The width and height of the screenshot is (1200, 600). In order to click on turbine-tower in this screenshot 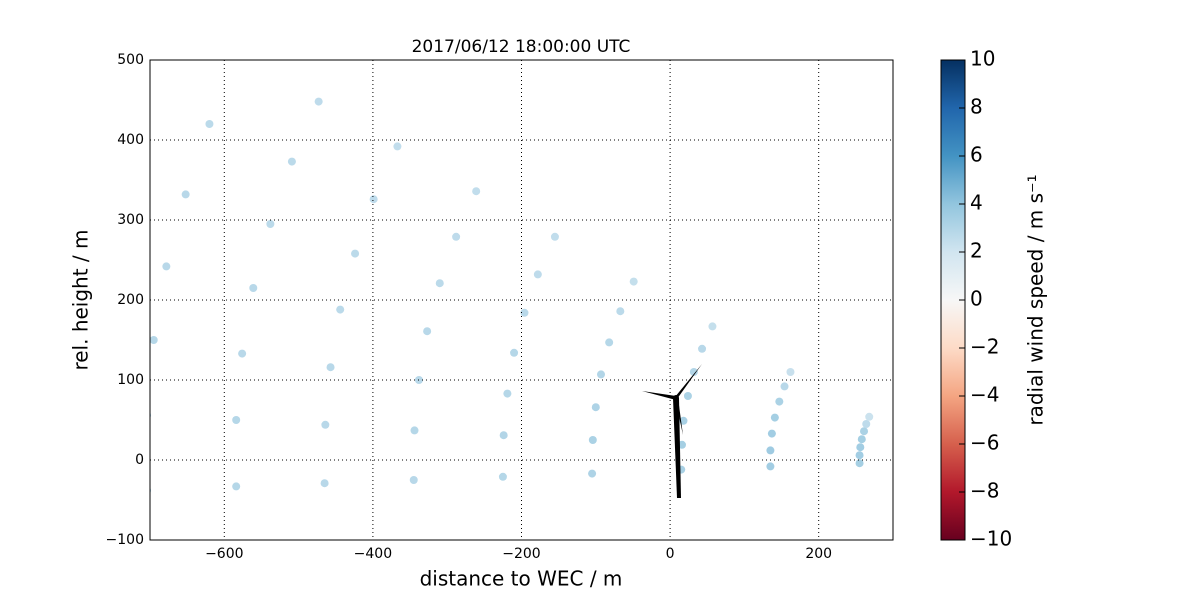, I will do `click(677, 448)`.